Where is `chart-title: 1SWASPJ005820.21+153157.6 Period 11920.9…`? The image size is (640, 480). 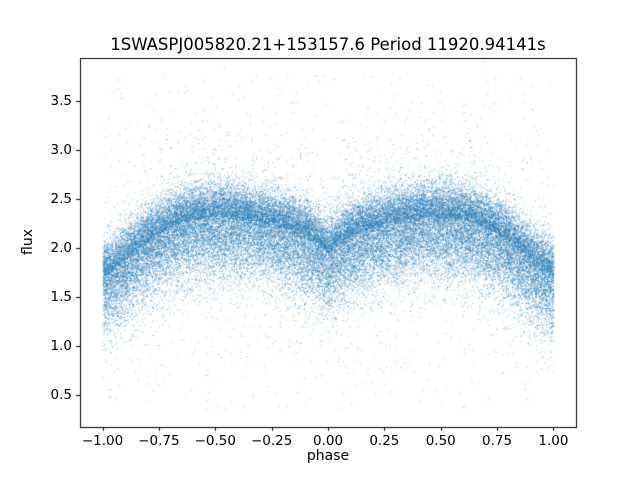
chart-title: 1SWASPJ005820.21+153157.6 Period 11920.9… is located at coordinates (328, 44).